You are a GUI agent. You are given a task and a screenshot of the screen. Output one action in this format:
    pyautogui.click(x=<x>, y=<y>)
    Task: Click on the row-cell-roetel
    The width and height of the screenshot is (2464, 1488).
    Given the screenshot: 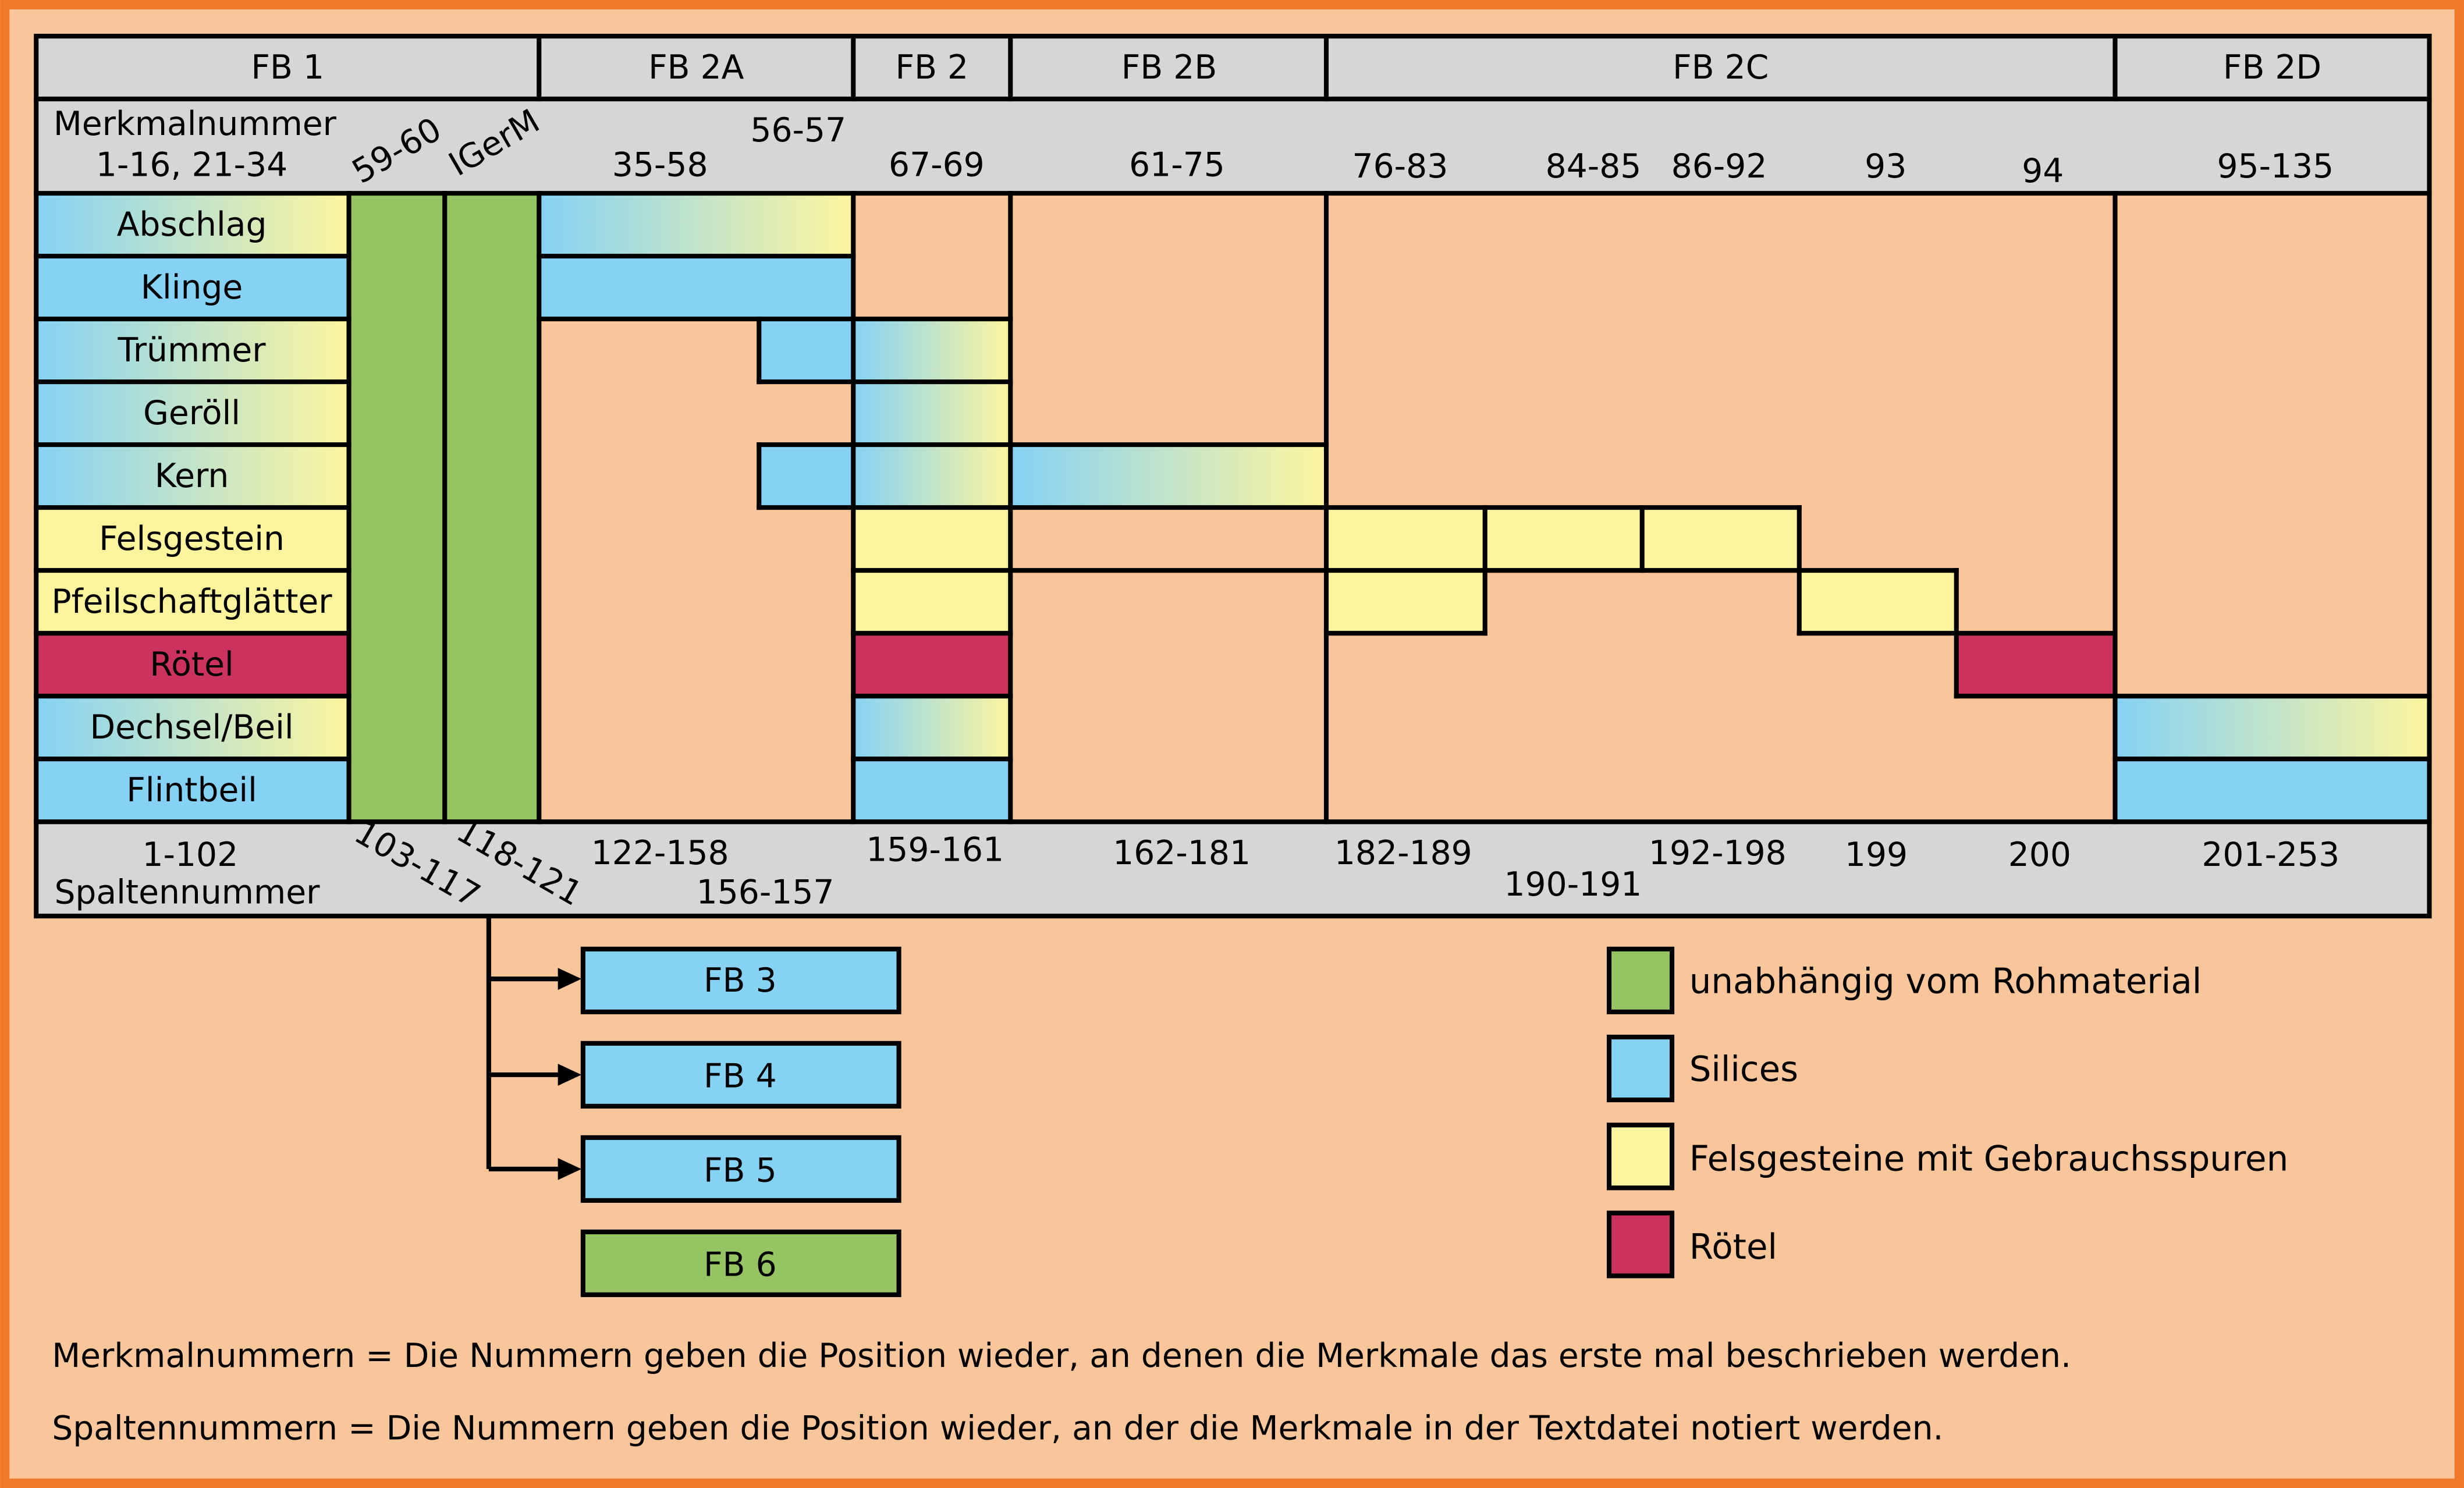 What is the action you would take?
    pyautogui.click(x=192, y=665)
    